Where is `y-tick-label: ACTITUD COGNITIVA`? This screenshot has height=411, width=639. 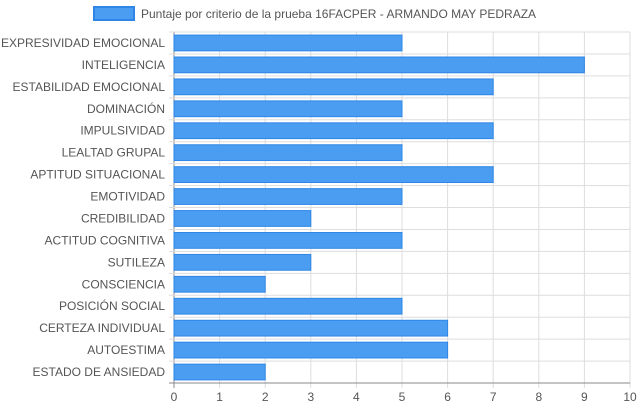
y-tick-label: ACTITUD COGNITIVA is located at coordinates (105, 240).